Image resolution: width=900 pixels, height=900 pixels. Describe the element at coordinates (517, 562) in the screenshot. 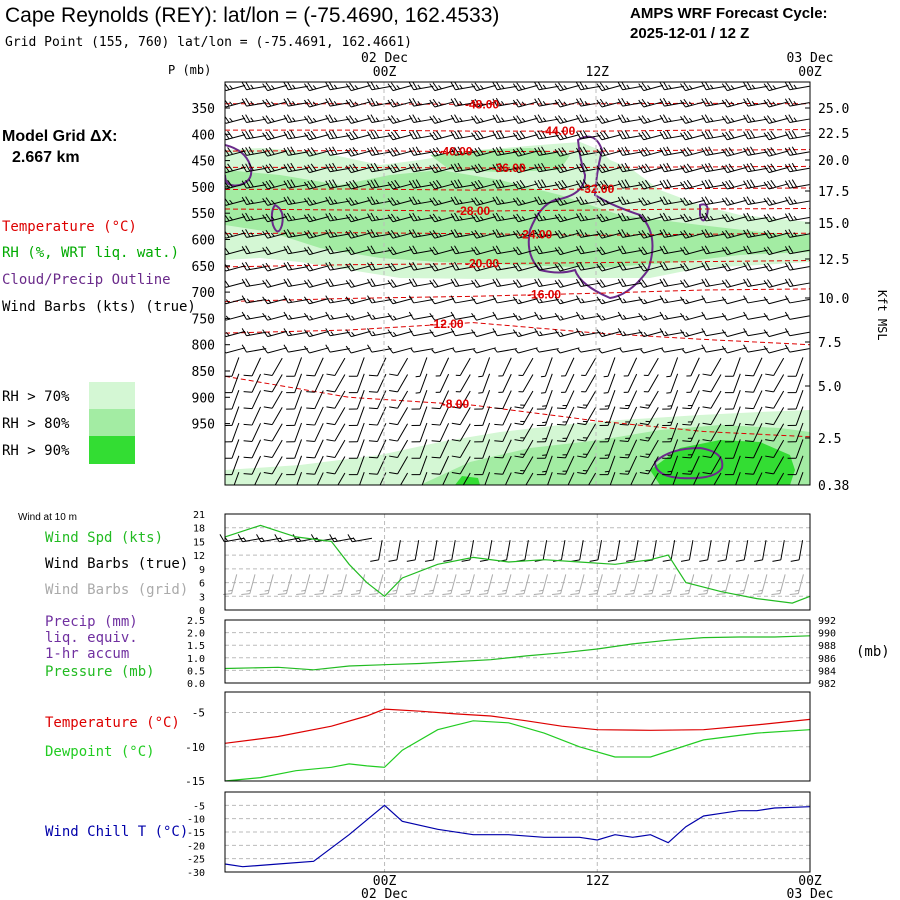

I see `wind-grid` at that location.